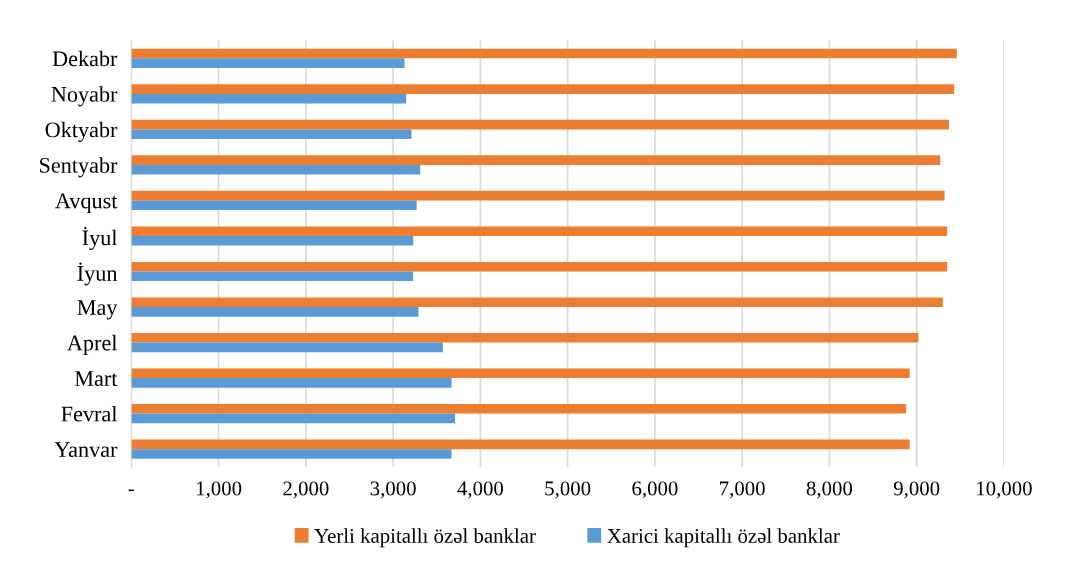 The width and height of the screenshot is (1068, 580). Describe the element at coordinates (89, 413) in the screenshot. I see `y-tick-label: Fevral` at that location.